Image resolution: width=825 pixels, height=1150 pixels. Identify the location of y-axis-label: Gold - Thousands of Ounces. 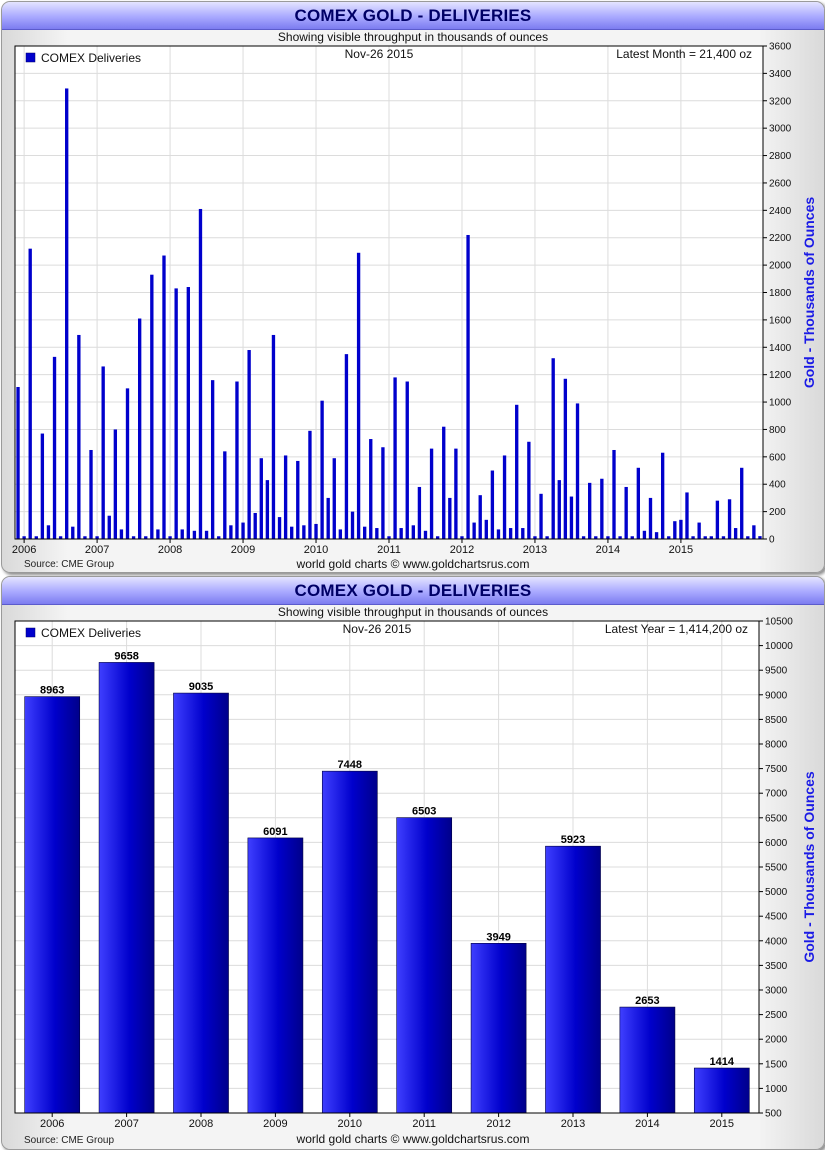
(809, 867).